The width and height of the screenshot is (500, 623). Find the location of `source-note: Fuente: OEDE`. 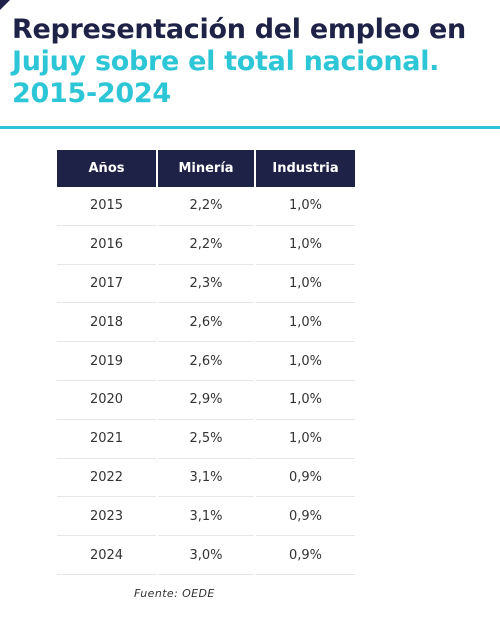

source-note: Fuente: OEDE is located at coordinates (174, 593).